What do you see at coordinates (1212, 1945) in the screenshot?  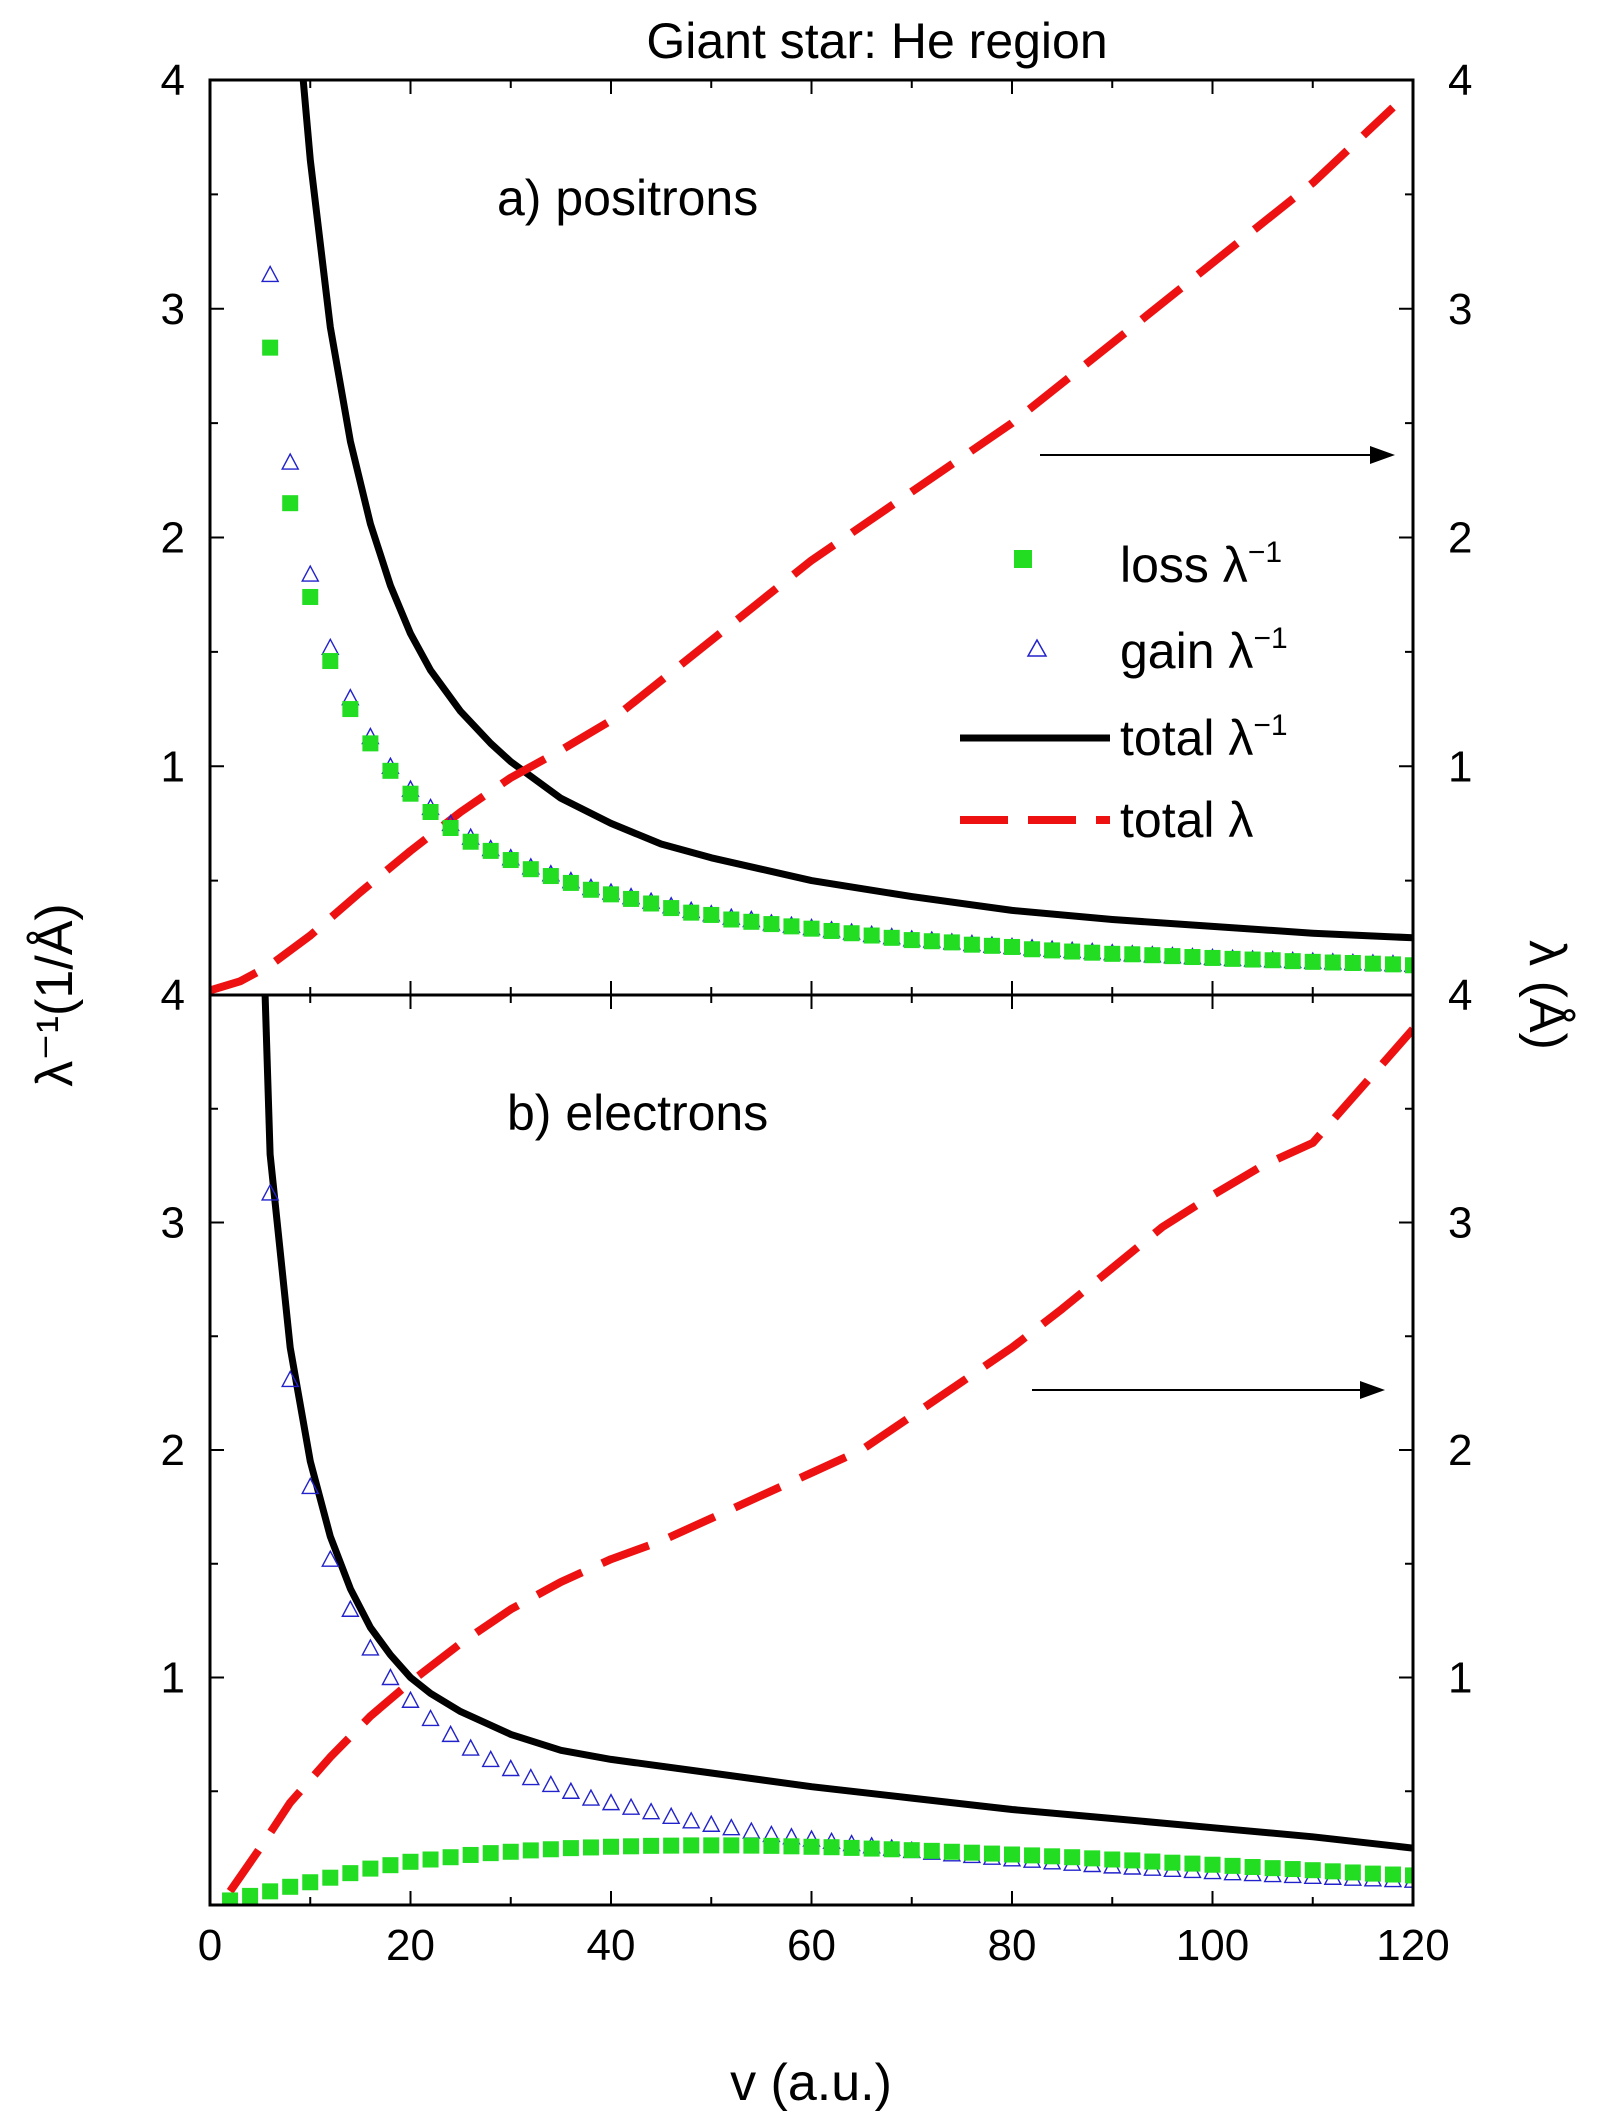 I see `x-tick-label: 100` at bounding box center [1212, 1945].